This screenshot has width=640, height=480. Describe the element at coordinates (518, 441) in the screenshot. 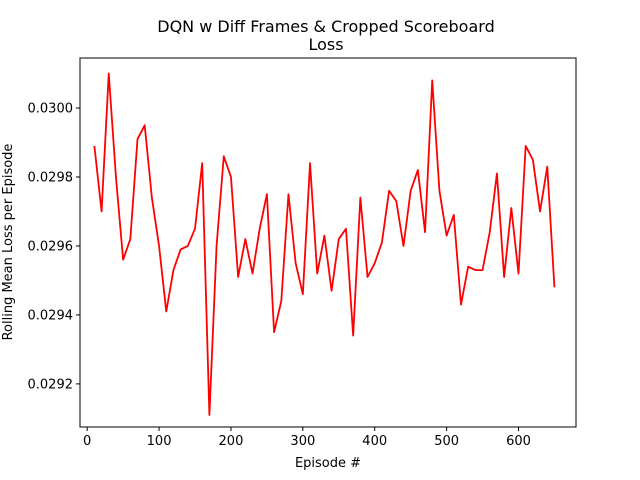

I see `x-tick-label: 600` at that location.